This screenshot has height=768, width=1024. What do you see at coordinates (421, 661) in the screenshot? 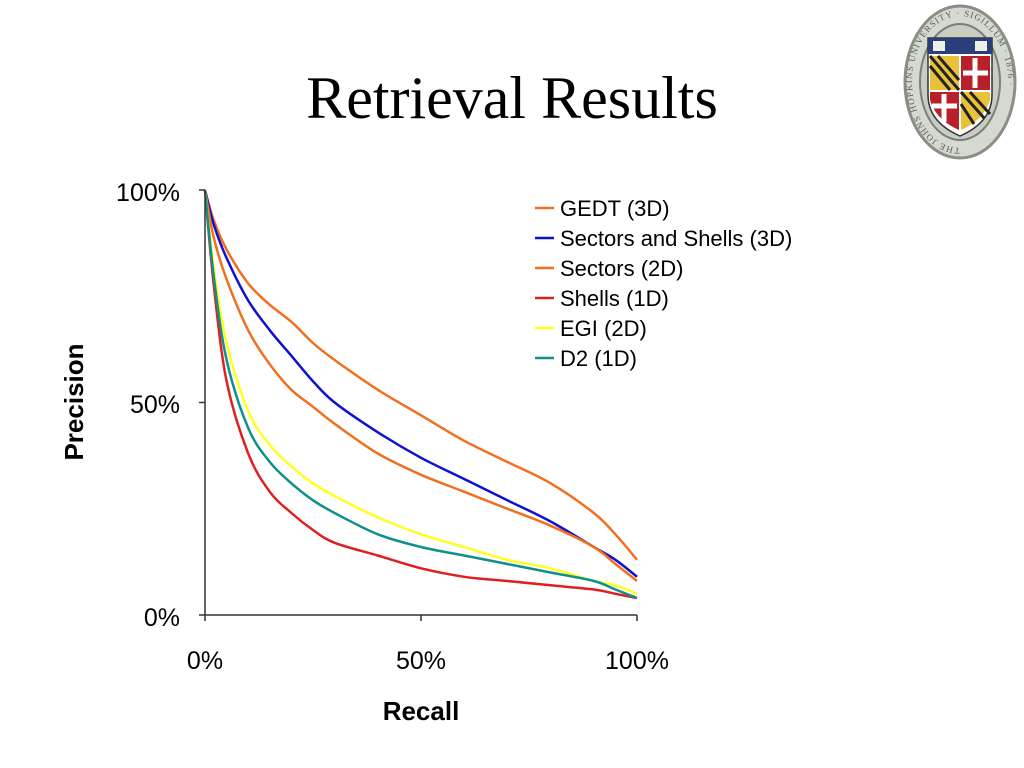
I see `x-tick-label-50: 50%` at bounding box center [421, 661].